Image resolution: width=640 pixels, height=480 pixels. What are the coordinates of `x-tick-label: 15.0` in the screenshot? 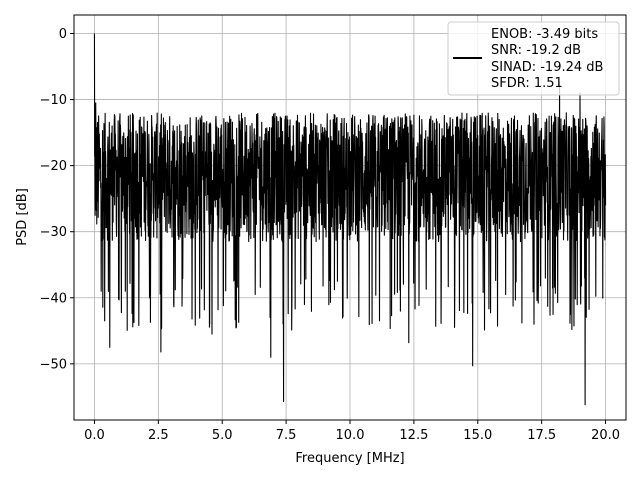 It's located at (477, 435).